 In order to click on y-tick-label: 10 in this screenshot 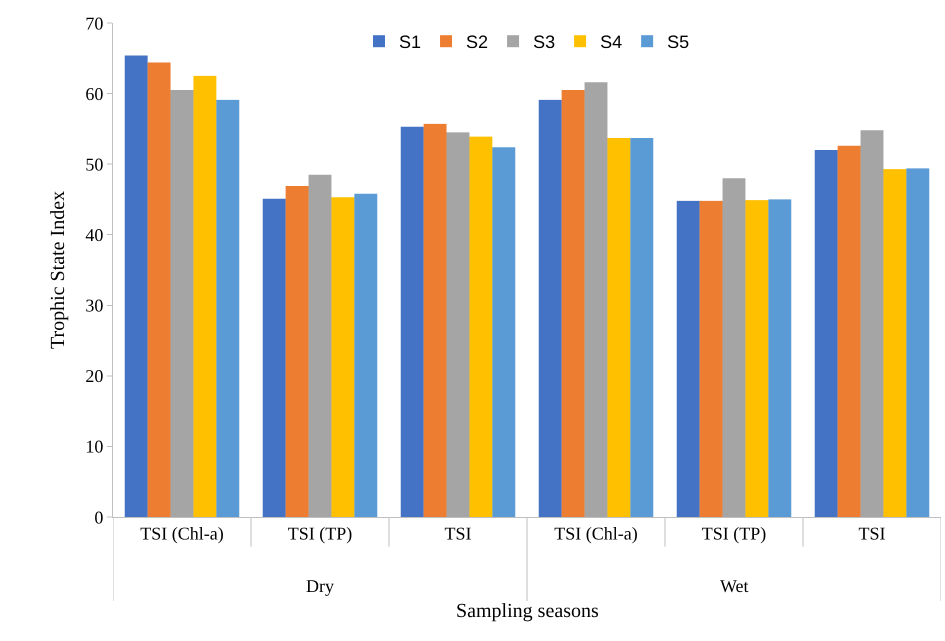, I will do `click(94, 446)`.